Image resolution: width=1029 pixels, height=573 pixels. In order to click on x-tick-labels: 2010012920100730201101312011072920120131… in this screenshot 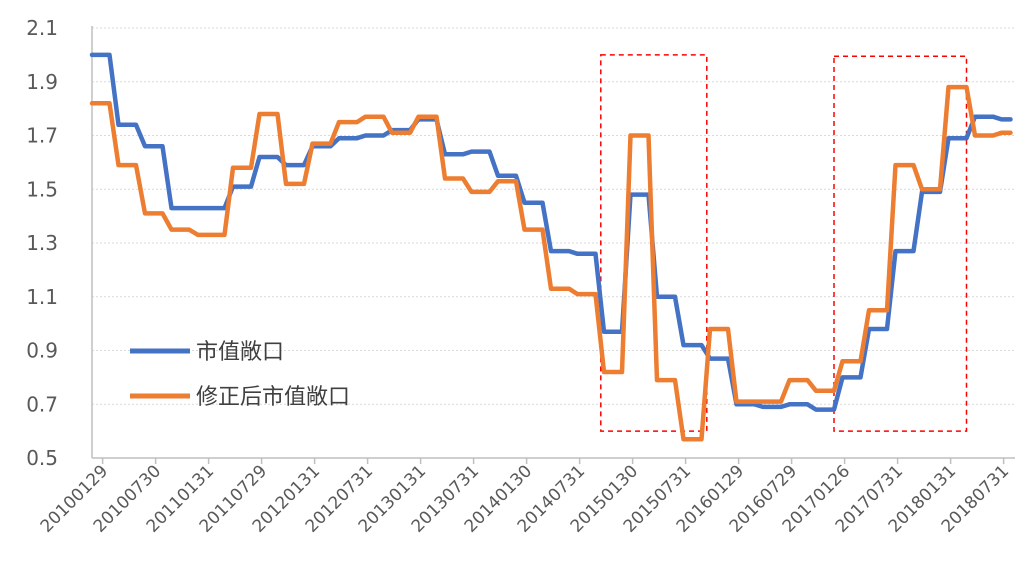, I will do `click(525, 498)`.